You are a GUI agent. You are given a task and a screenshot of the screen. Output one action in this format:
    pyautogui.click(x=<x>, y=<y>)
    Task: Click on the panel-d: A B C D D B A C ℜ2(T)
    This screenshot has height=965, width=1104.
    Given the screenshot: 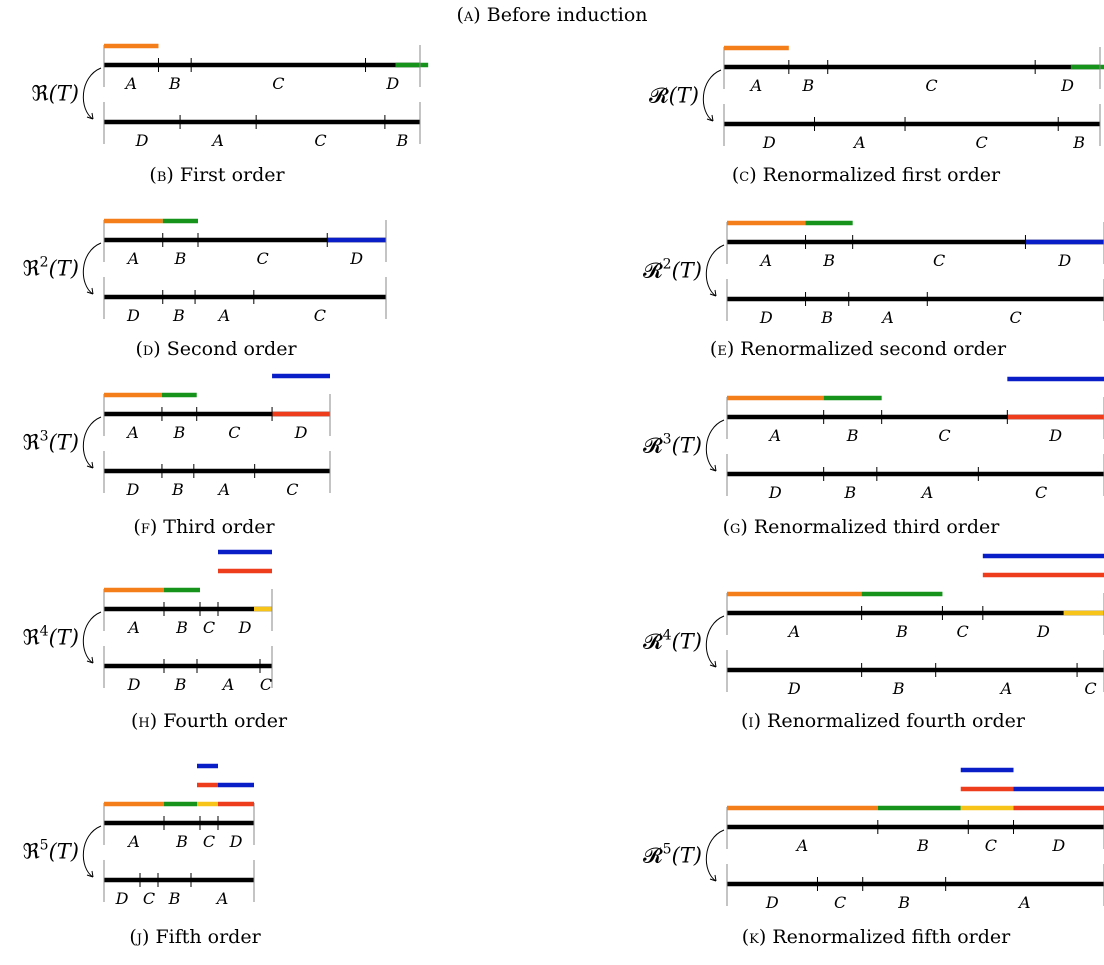 What is the action you would take?
    pyautogui.click(x=205, y=271)
    